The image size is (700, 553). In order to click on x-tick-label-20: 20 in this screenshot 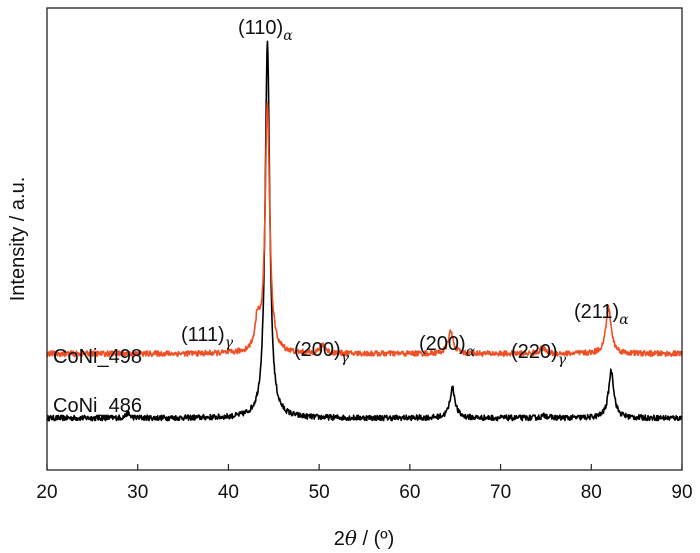, I will do `click(46, 492)`.